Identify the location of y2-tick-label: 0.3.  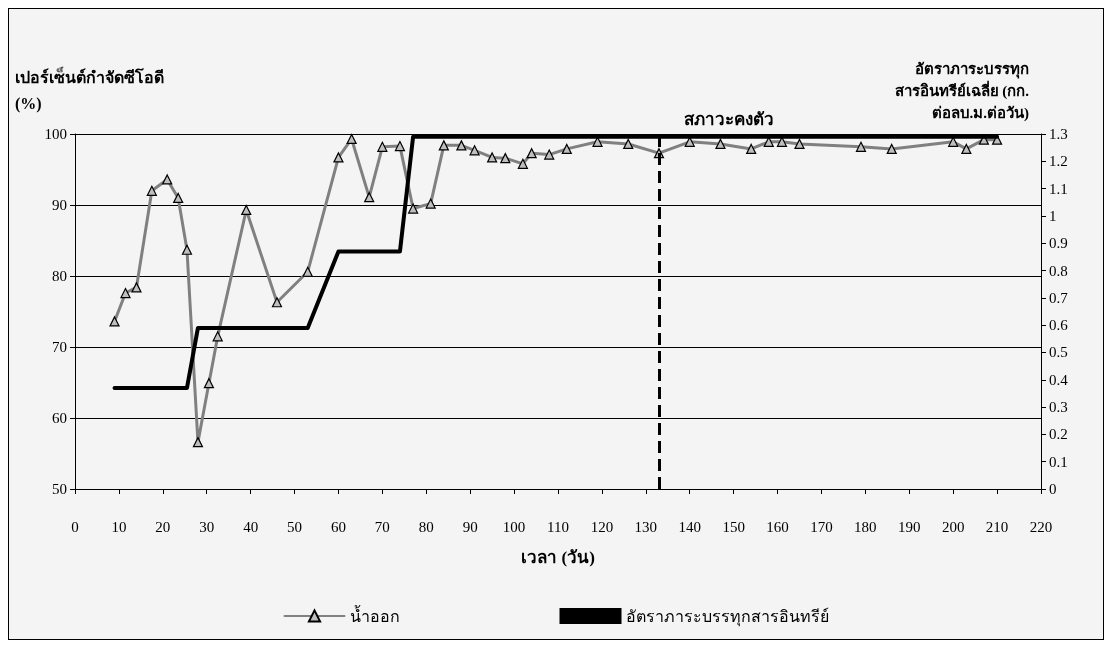
(1058, 407).